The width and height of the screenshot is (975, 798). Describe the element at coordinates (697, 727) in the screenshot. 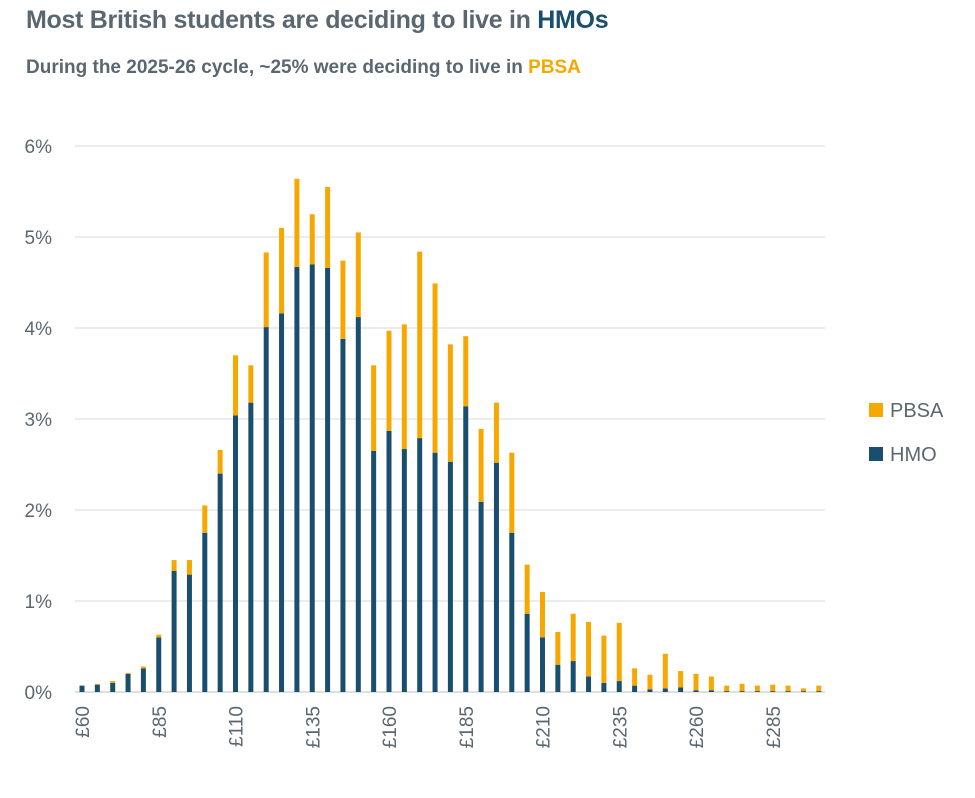

I see `x-tick-label: £260` at that location.